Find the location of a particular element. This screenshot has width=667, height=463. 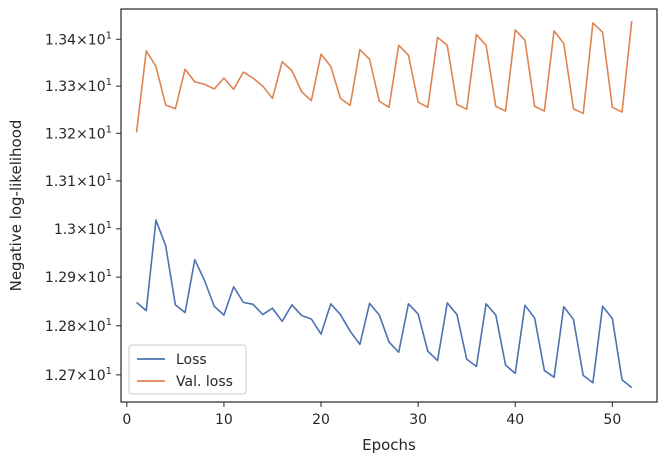

y-axis-label: Negative log-likelihood is located at coordinates (16, 206).